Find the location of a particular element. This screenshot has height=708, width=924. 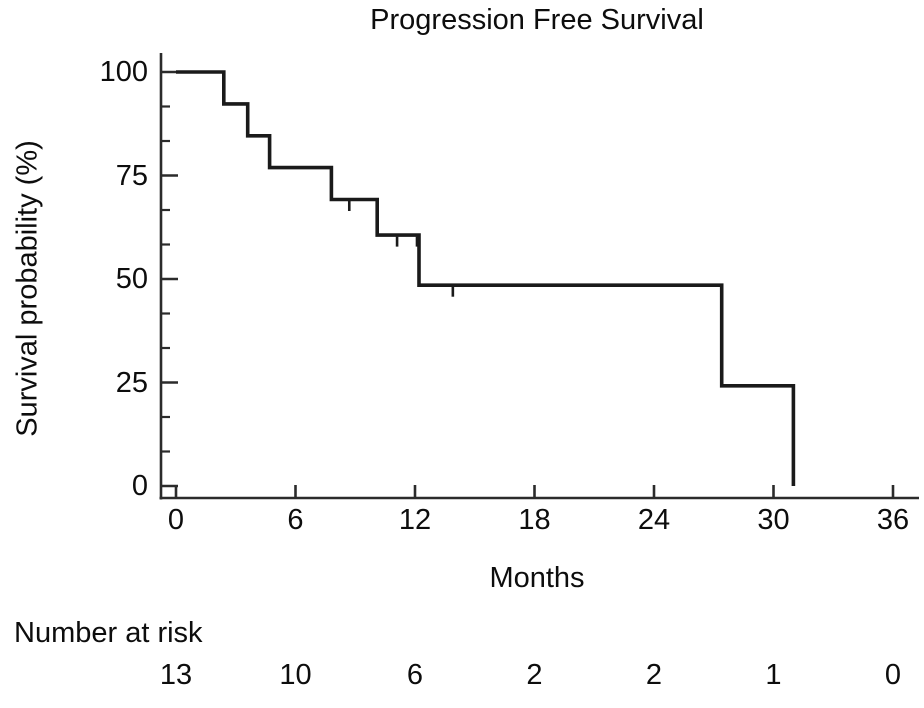

x-tick-label: 36 is located at coordinates (893, 520).